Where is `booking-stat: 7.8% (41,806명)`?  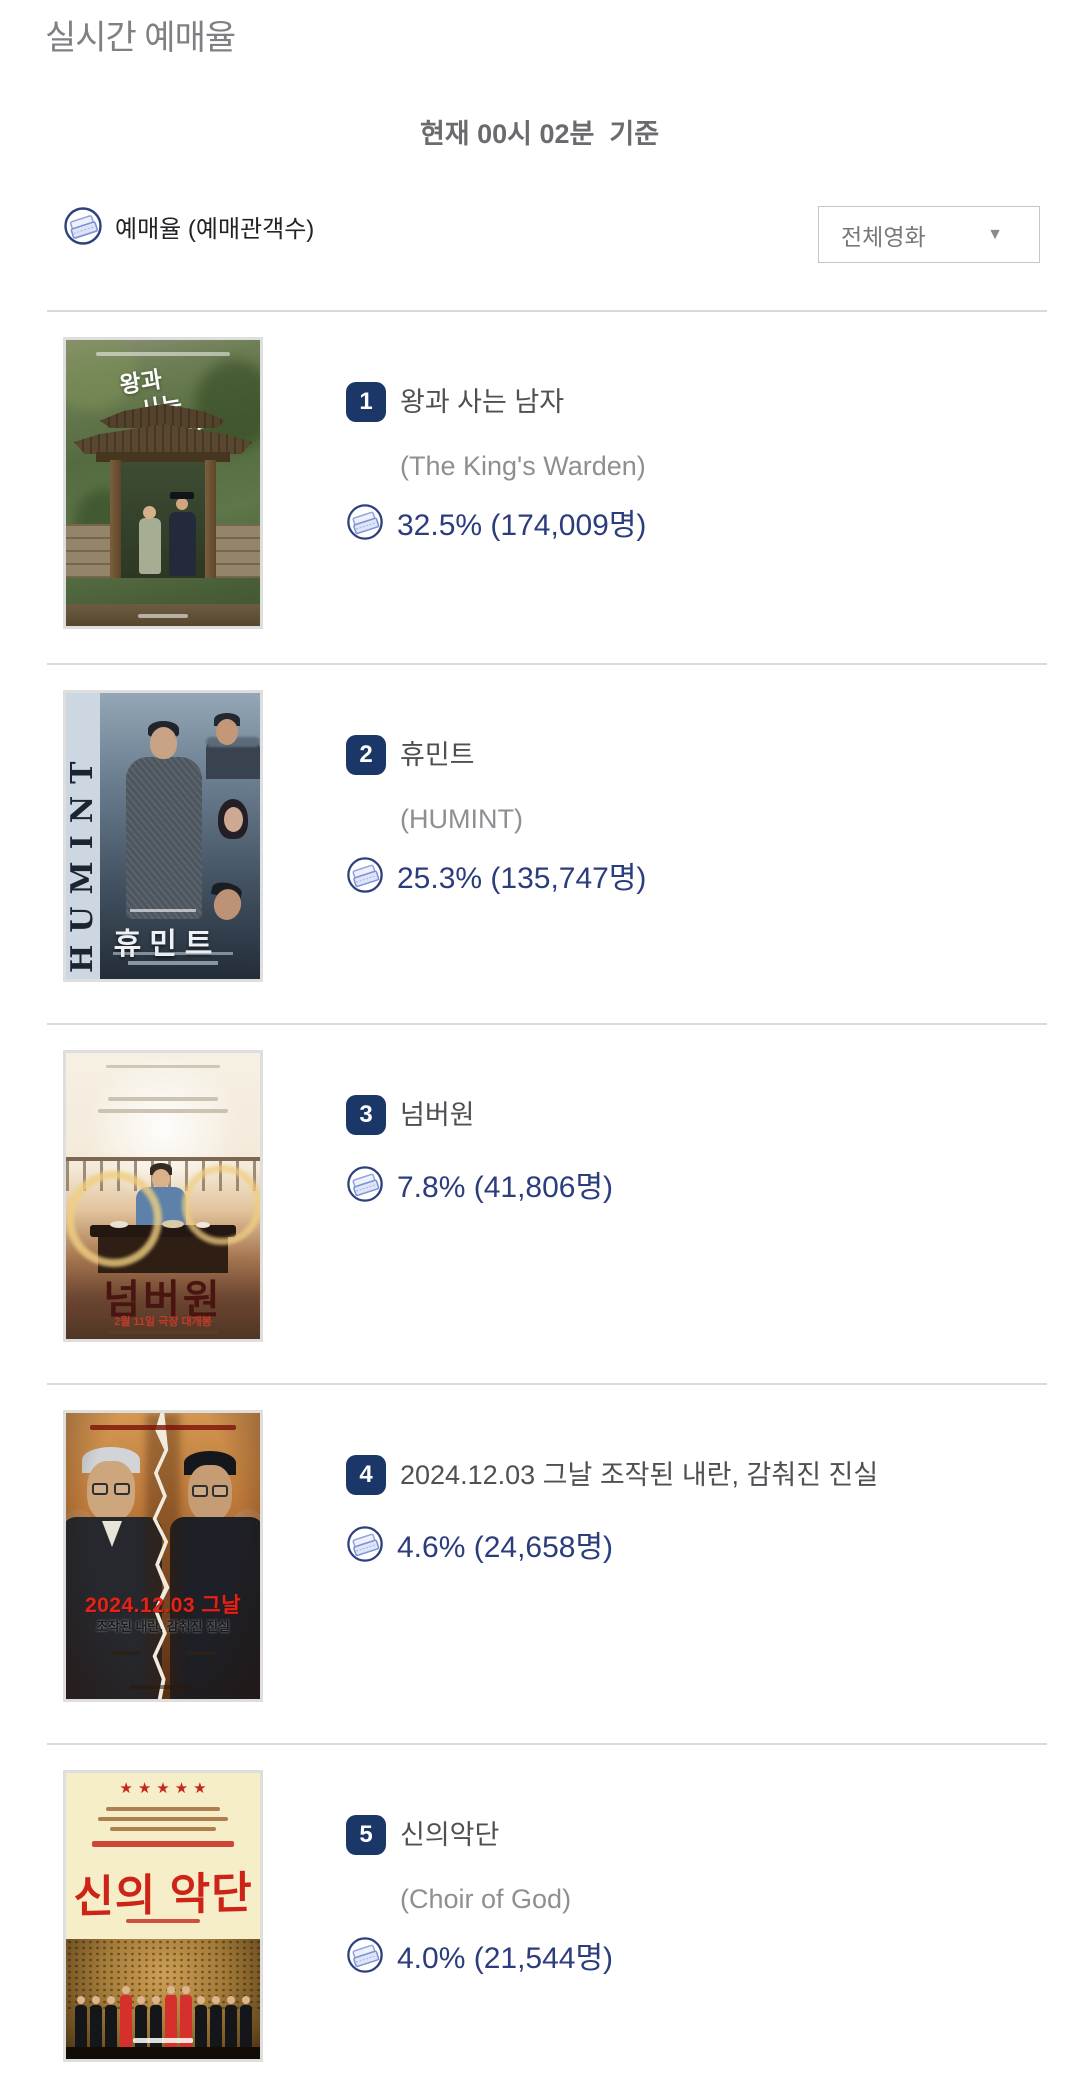 booking-stat: 7.8% (41,806명) is located at coordinates (479, 1184).